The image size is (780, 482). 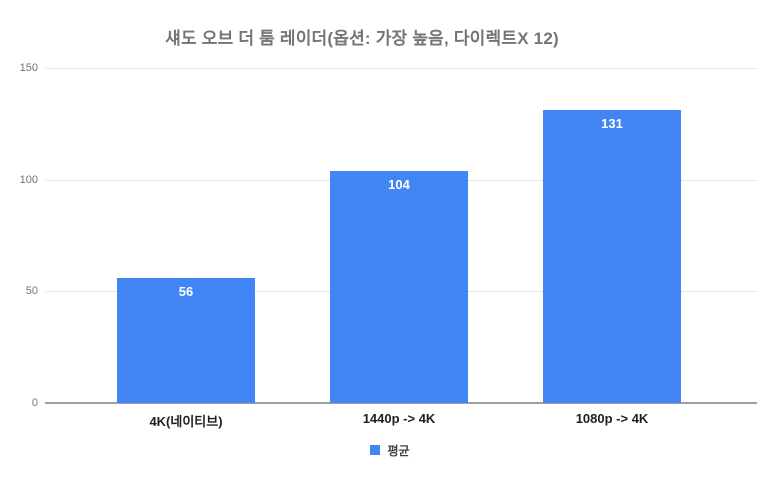 What do you see at coordinates (612, 418) in the screenshot?
I see `x-axis-label: 1080p -> 4K` at bounding box center [612, 418].